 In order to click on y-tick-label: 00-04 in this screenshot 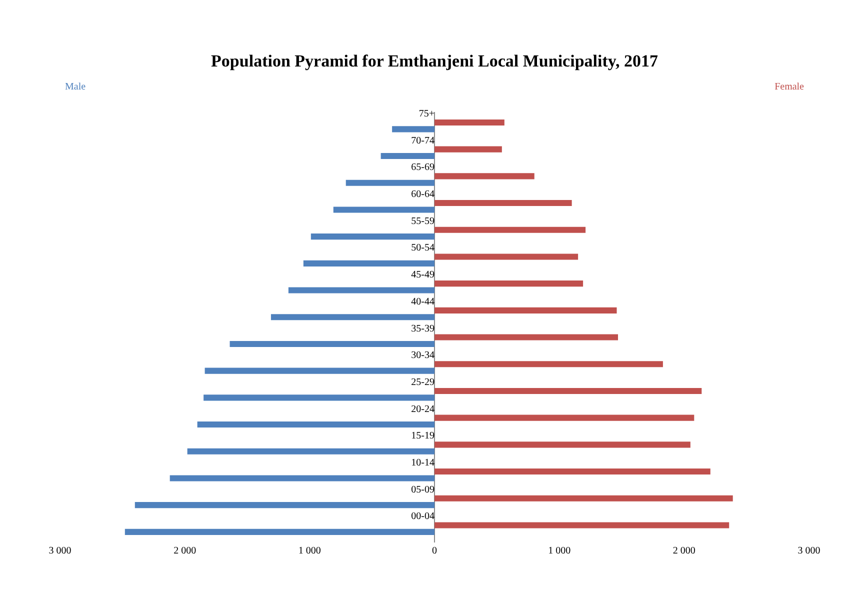, I will do `click(422, 516)`.